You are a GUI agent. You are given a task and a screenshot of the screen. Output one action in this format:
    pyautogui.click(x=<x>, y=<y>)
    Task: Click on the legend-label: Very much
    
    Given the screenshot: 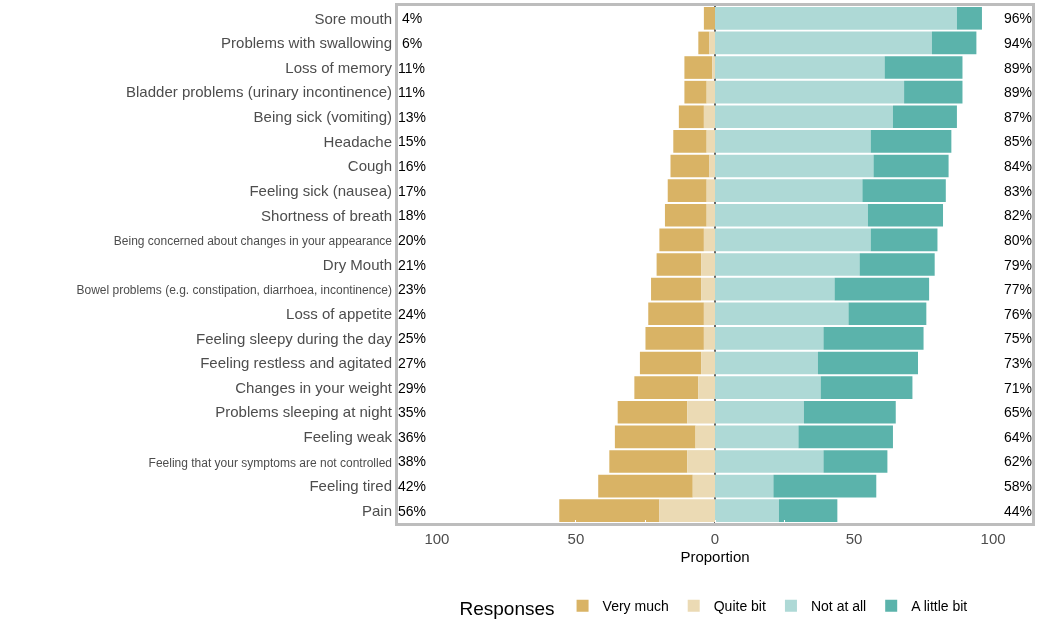 What is the action you would take?
    pyautogui.click(x=635, y=606)
    